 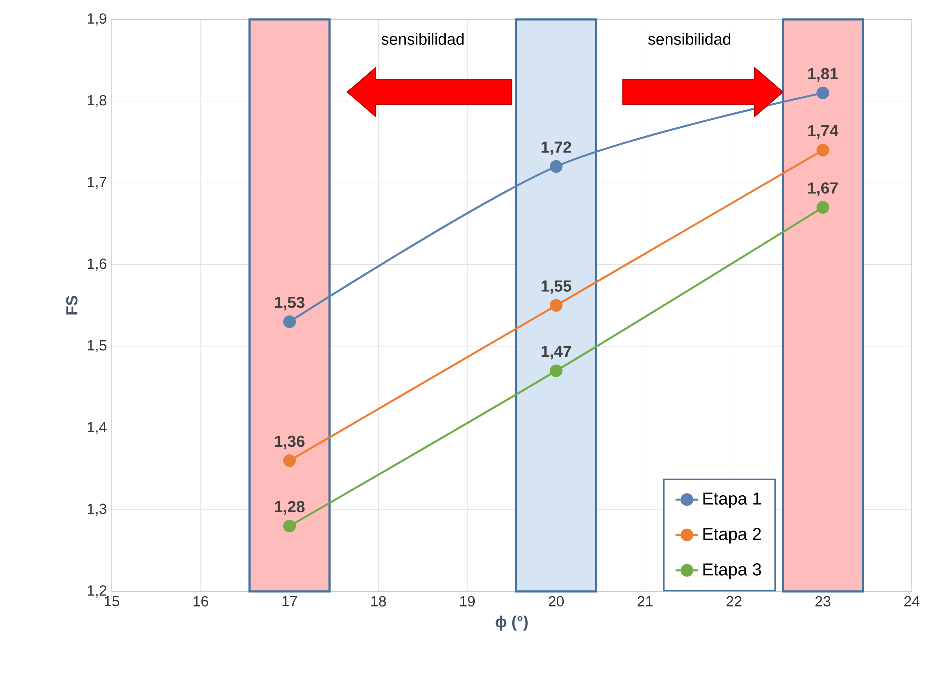 I want to click on y-axis-title: FS, so click(x=72, y=305).